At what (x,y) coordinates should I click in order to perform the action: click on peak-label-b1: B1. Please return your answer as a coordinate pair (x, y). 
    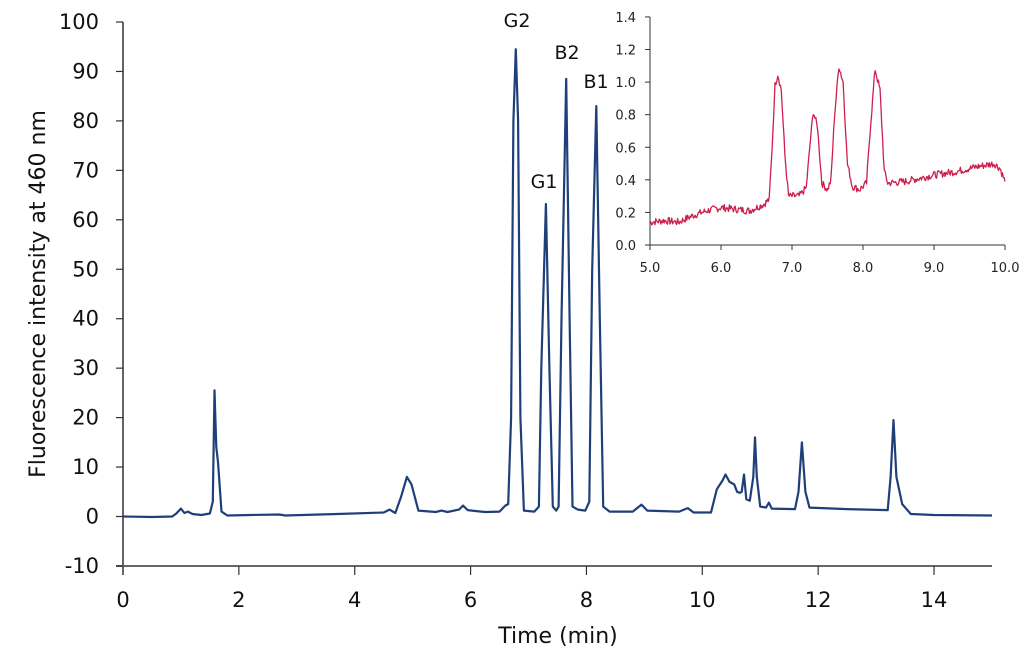
    Looking at the image, I should click on (595, 82).